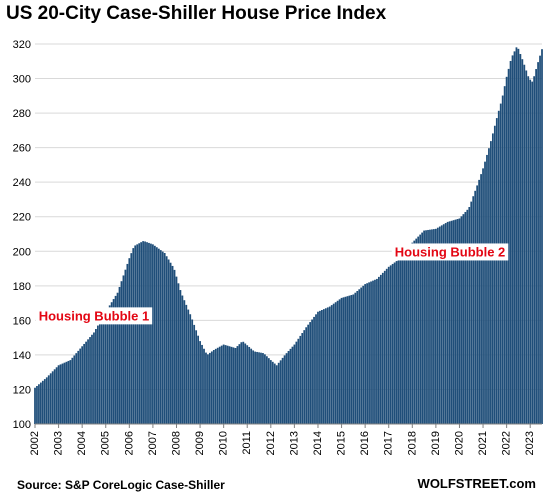  I want to click on x-tick-label: 2010, so click(224, 443).